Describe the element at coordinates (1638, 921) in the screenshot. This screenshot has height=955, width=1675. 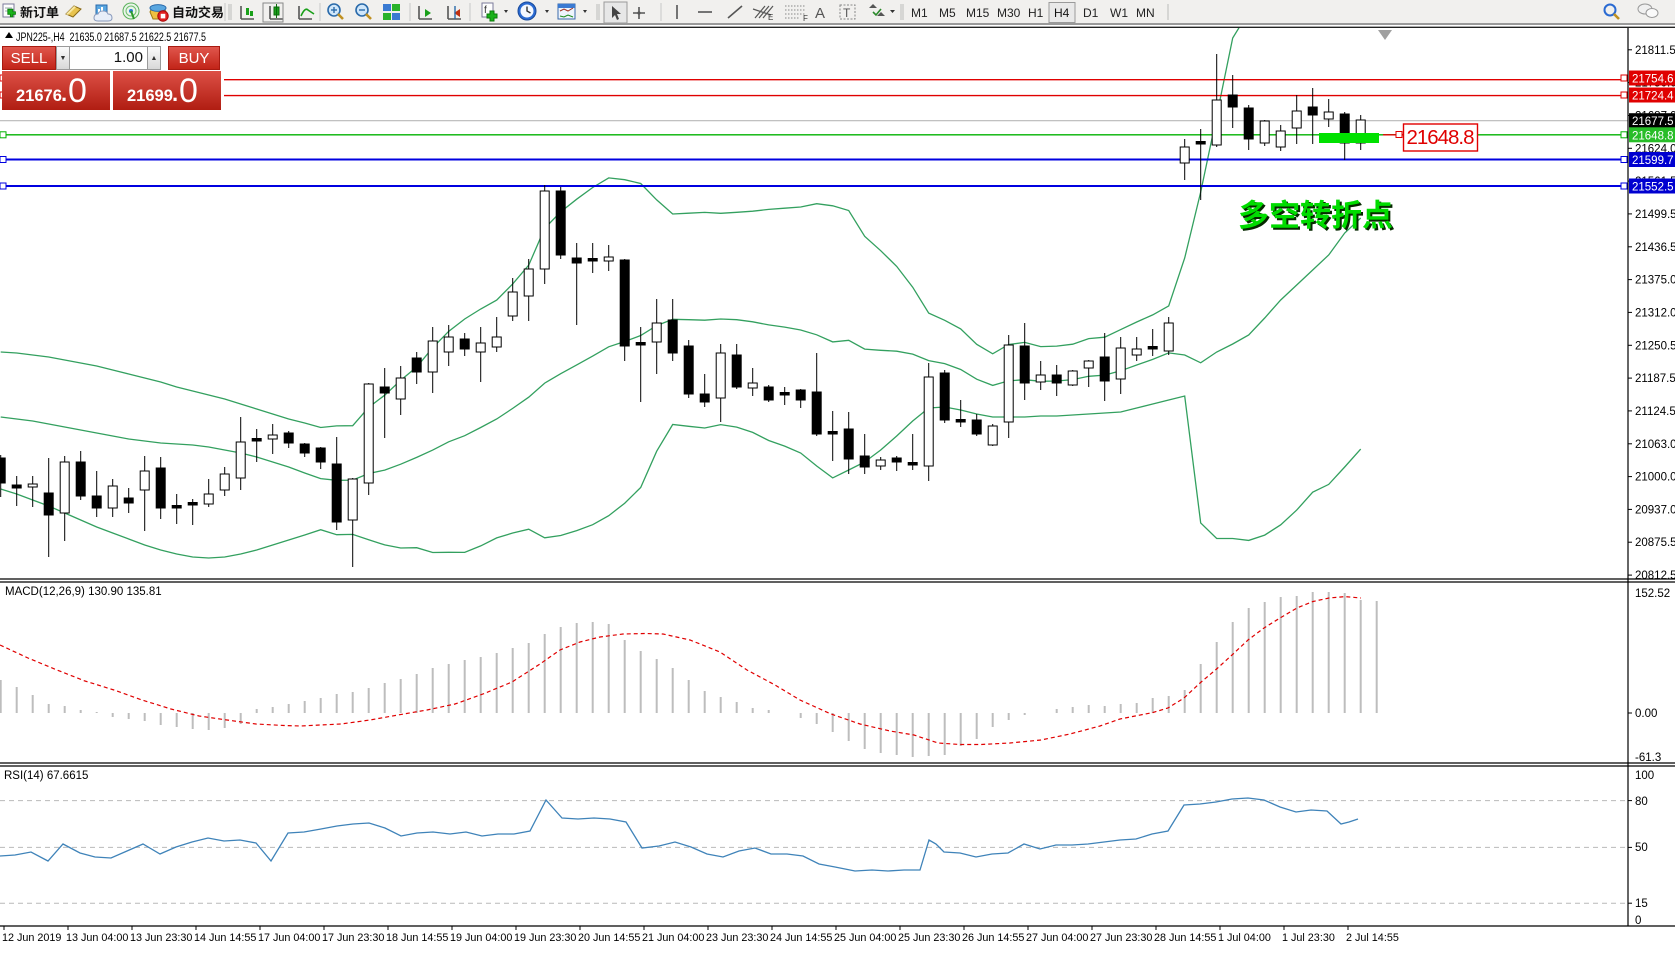
I see `svg-text: 0` at that location.